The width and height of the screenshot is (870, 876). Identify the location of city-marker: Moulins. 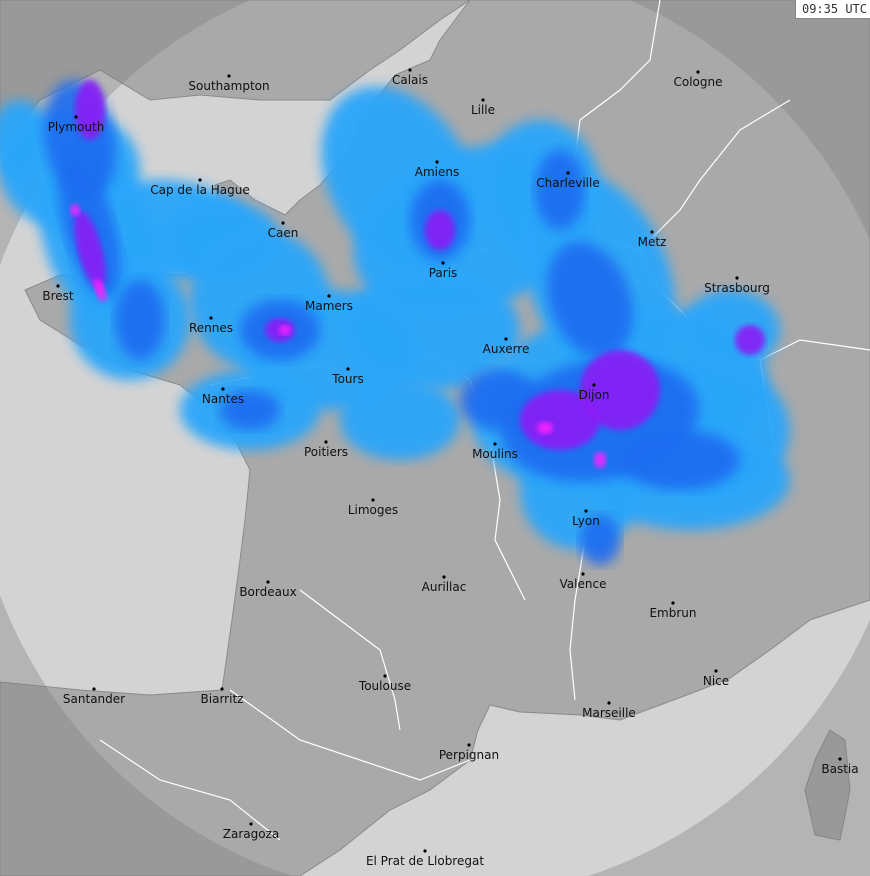
(495, 451).